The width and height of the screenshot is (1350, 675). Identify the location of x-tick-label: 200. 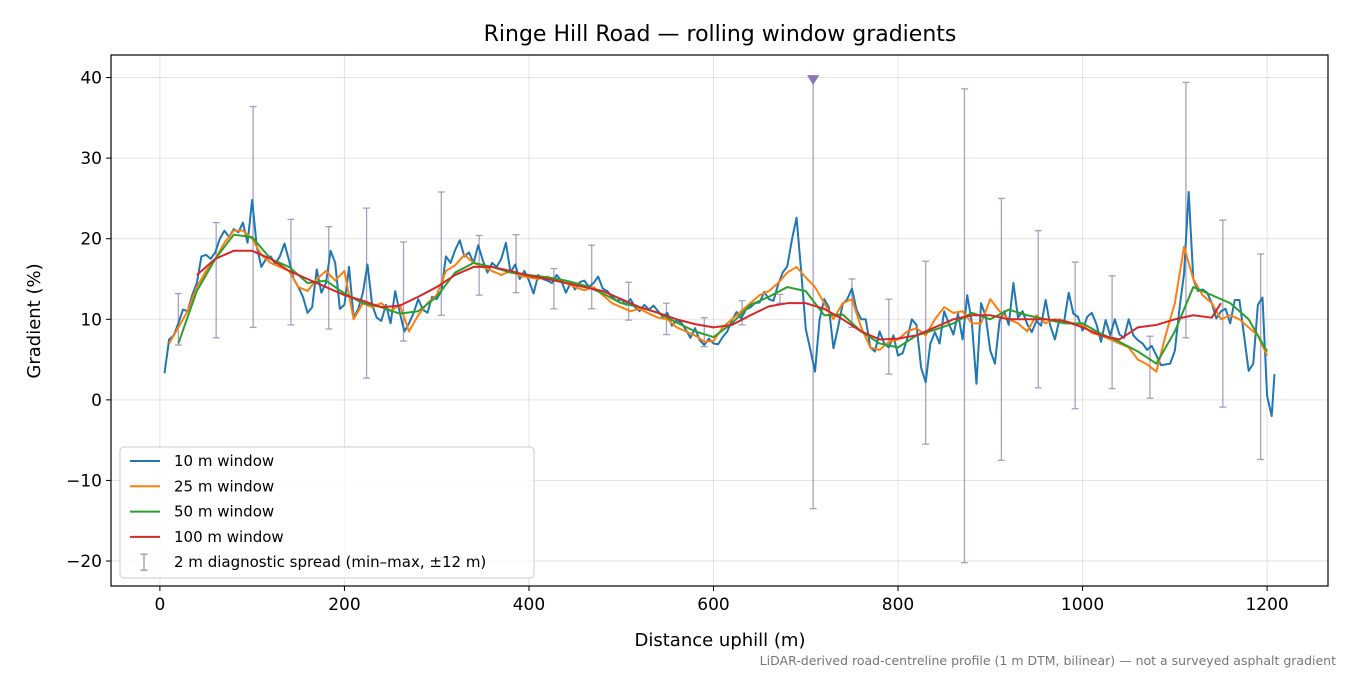
(344, 605).